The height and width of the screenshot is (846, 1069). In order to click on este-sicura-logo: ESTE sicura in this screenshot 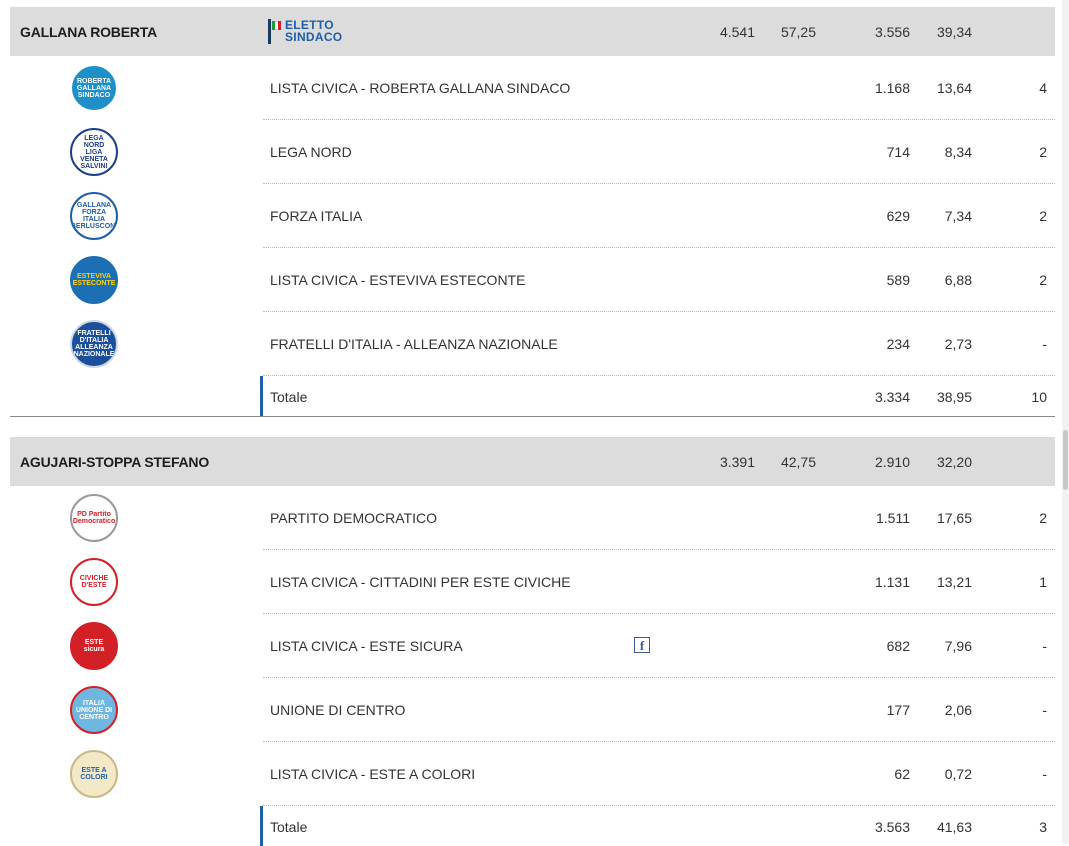, I will do `click(94, 646)`.